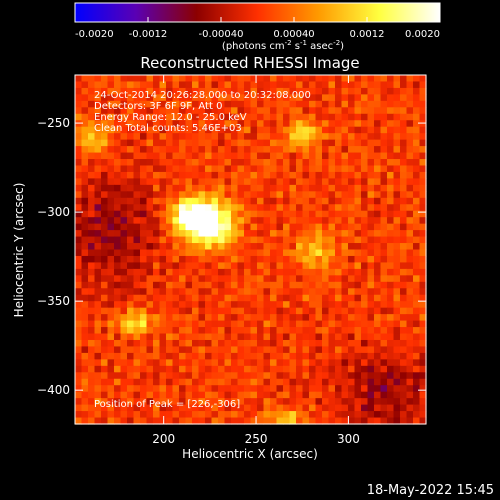 Image resolution: width=500 pixels, height=500 pixels. Describe the element at coordinates (257, 12) in the screenshot. I see `colorbar-gradient` at that location.